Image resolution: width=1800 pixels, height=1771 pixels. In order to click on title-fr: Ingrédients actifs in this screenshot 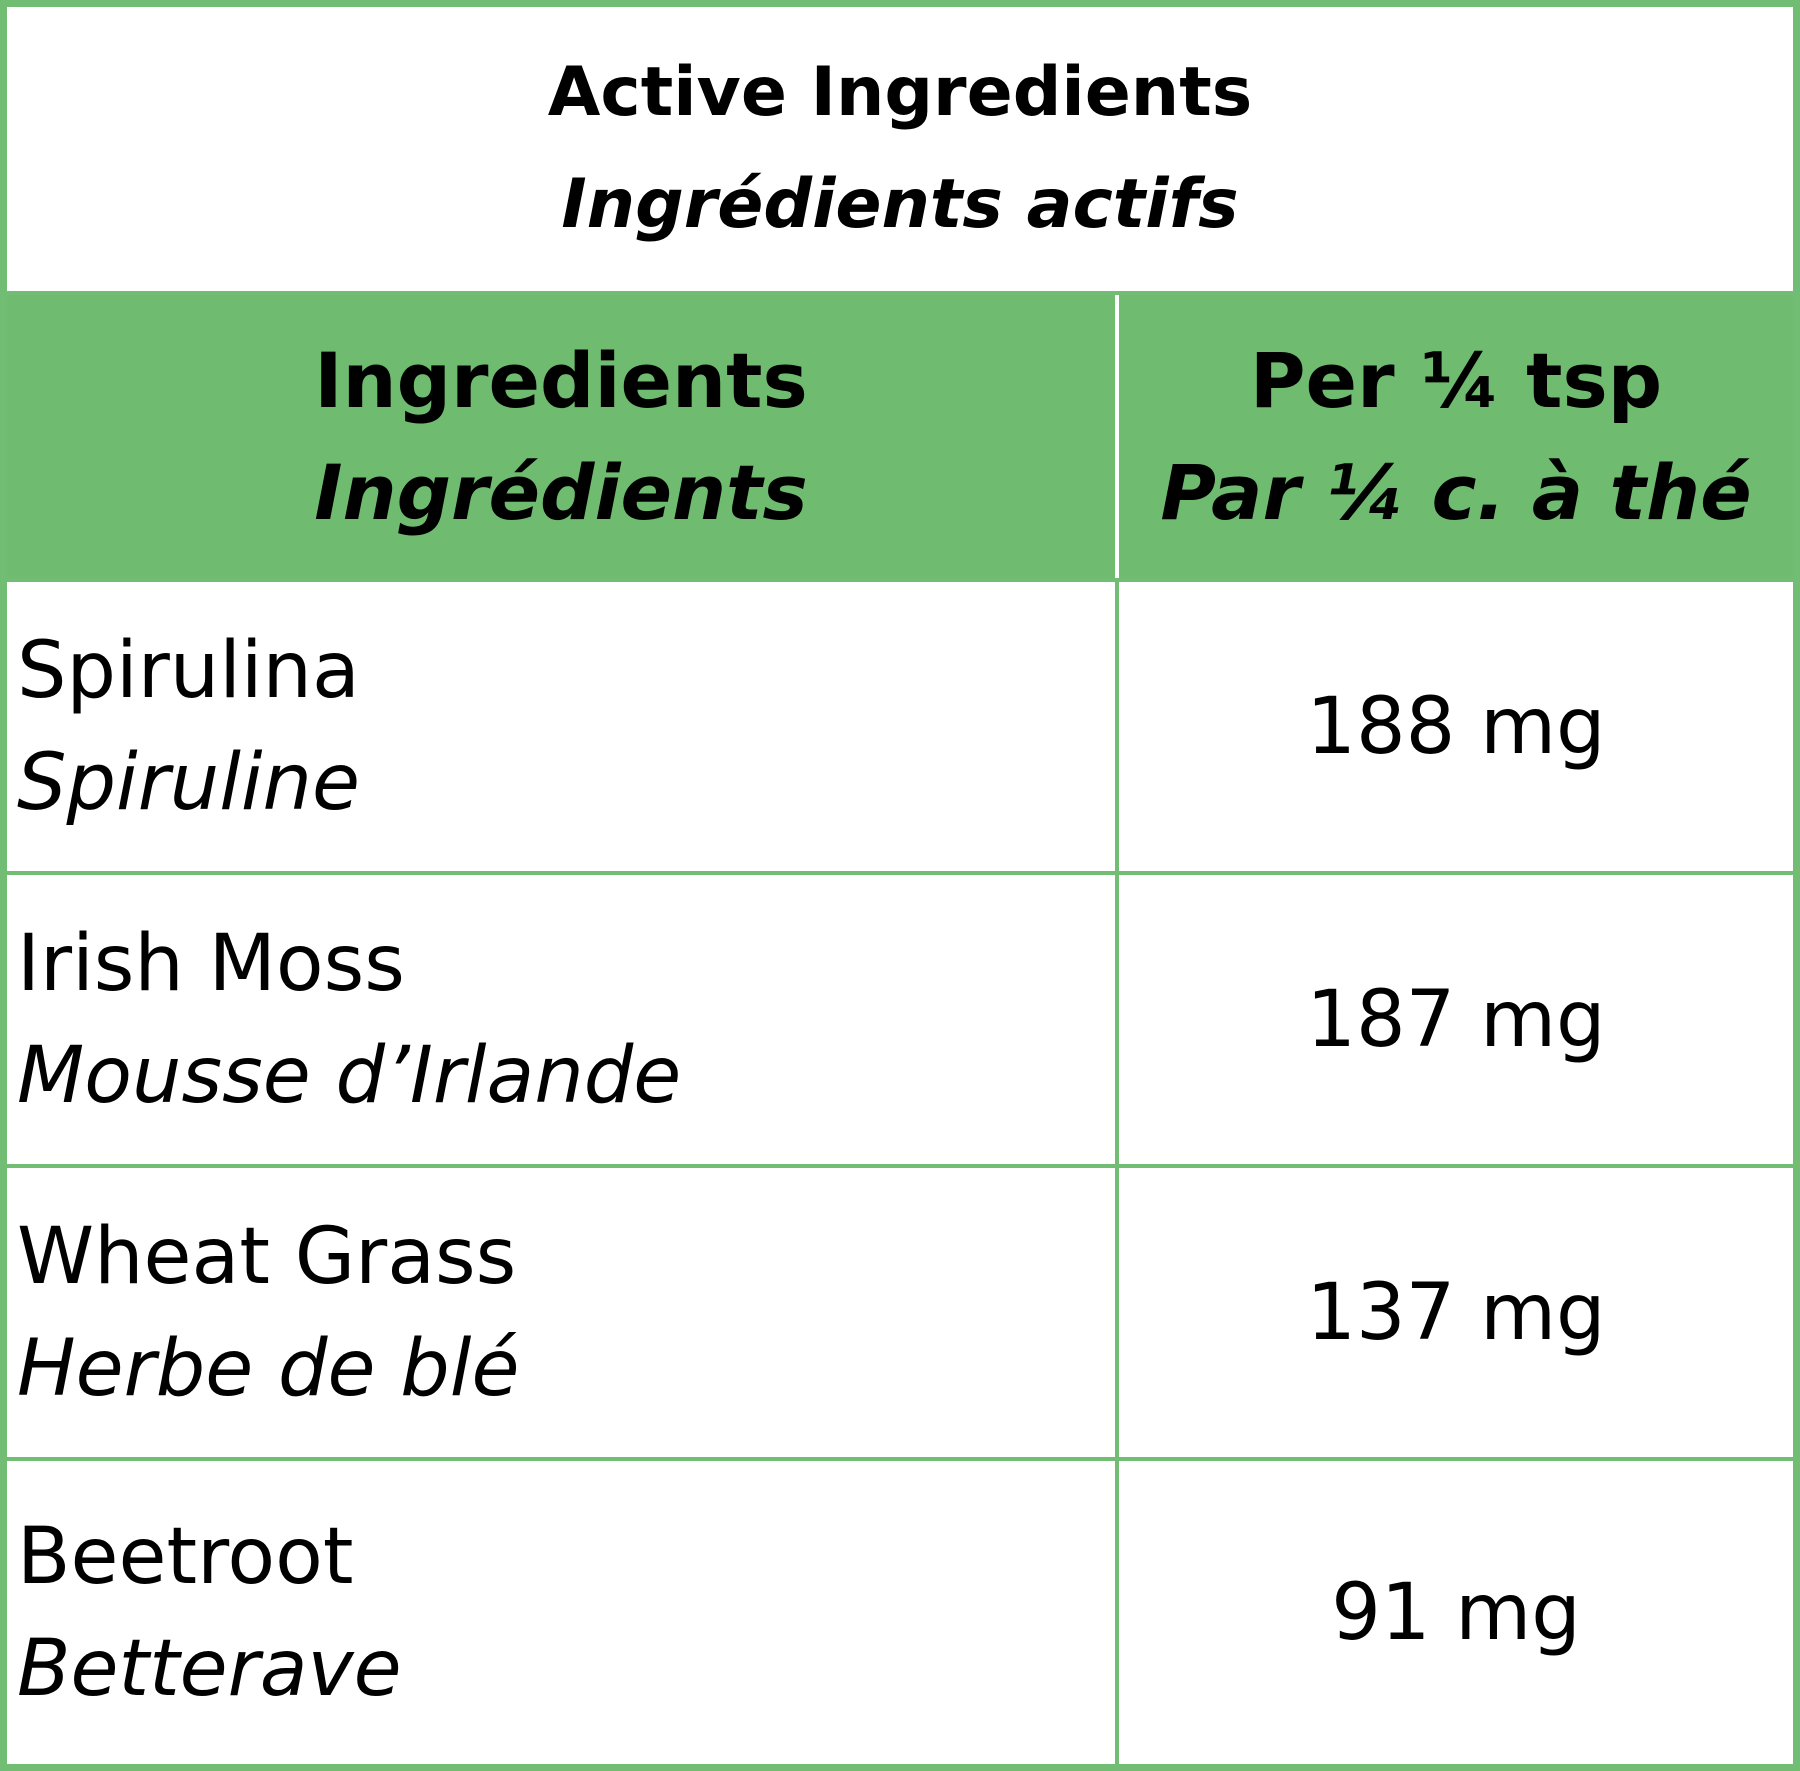, I will do `click(900, 204)`.